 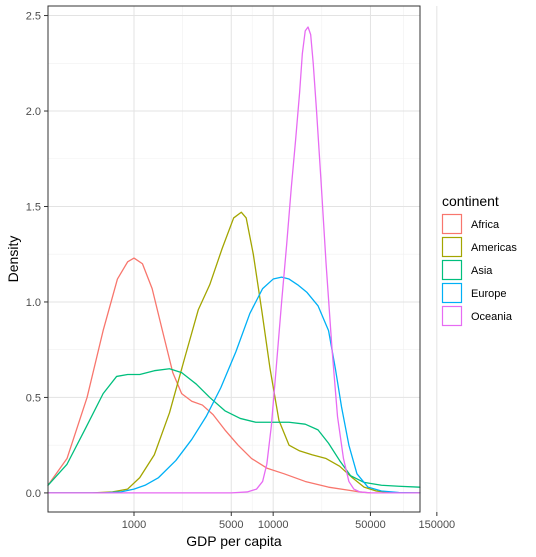 What do you see at coordinates (13, 259) in the screenshot?
I see `y-axis-title: Density` at bounding box center [13, 259].